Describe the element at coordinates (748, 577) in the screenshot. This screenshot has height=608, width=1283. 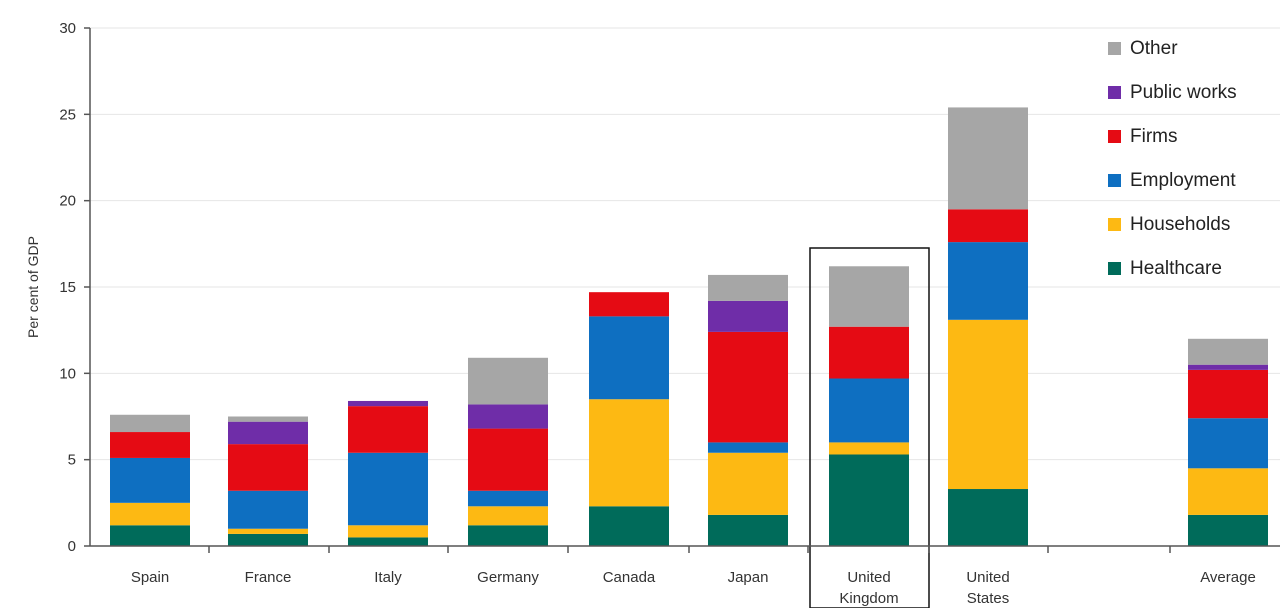
I see `x-category-label: Japan` at that location.